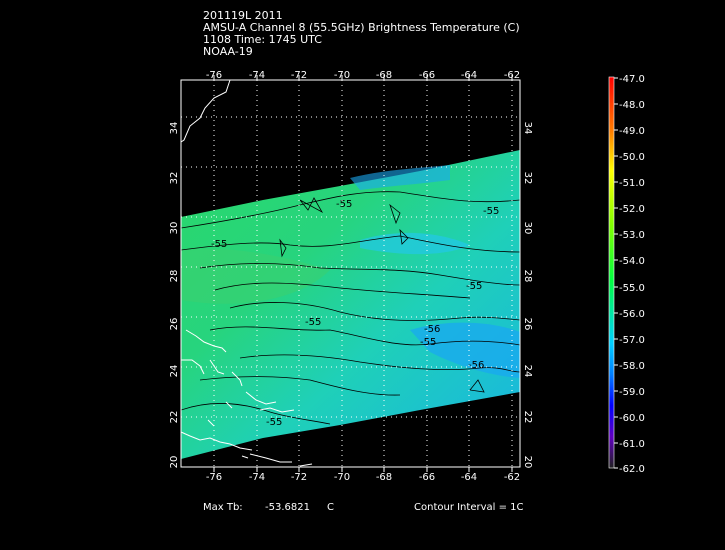 The image size is (725, 550). Describe the element at coordinates (632, 261) in the screenshot. I see `colorbar-tick-label: -54.0` at that location.